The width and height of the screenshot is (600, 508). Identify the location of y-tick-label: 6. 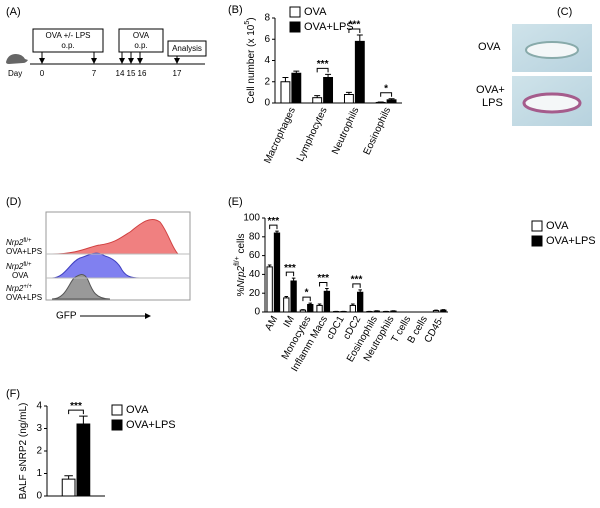
(267, 39).